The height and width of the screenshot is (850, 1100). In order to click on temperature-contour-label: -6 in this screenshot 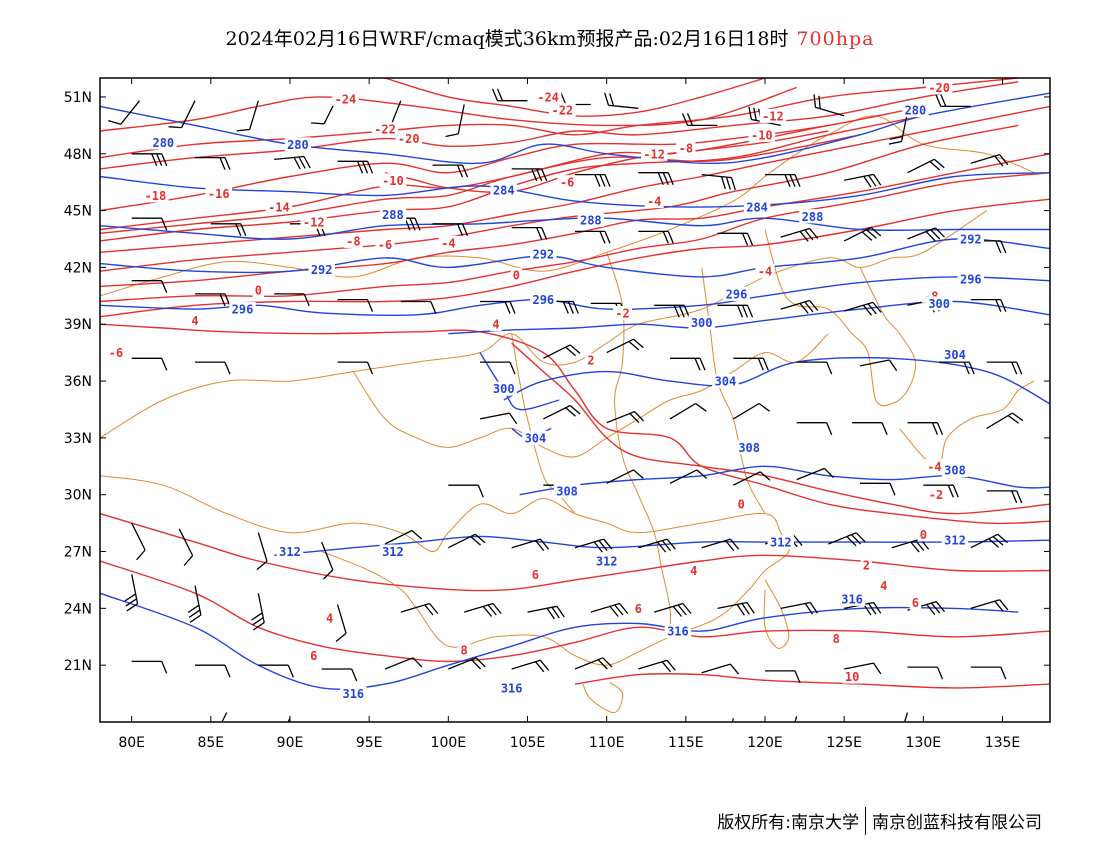, I will do `click(116, 353)`.